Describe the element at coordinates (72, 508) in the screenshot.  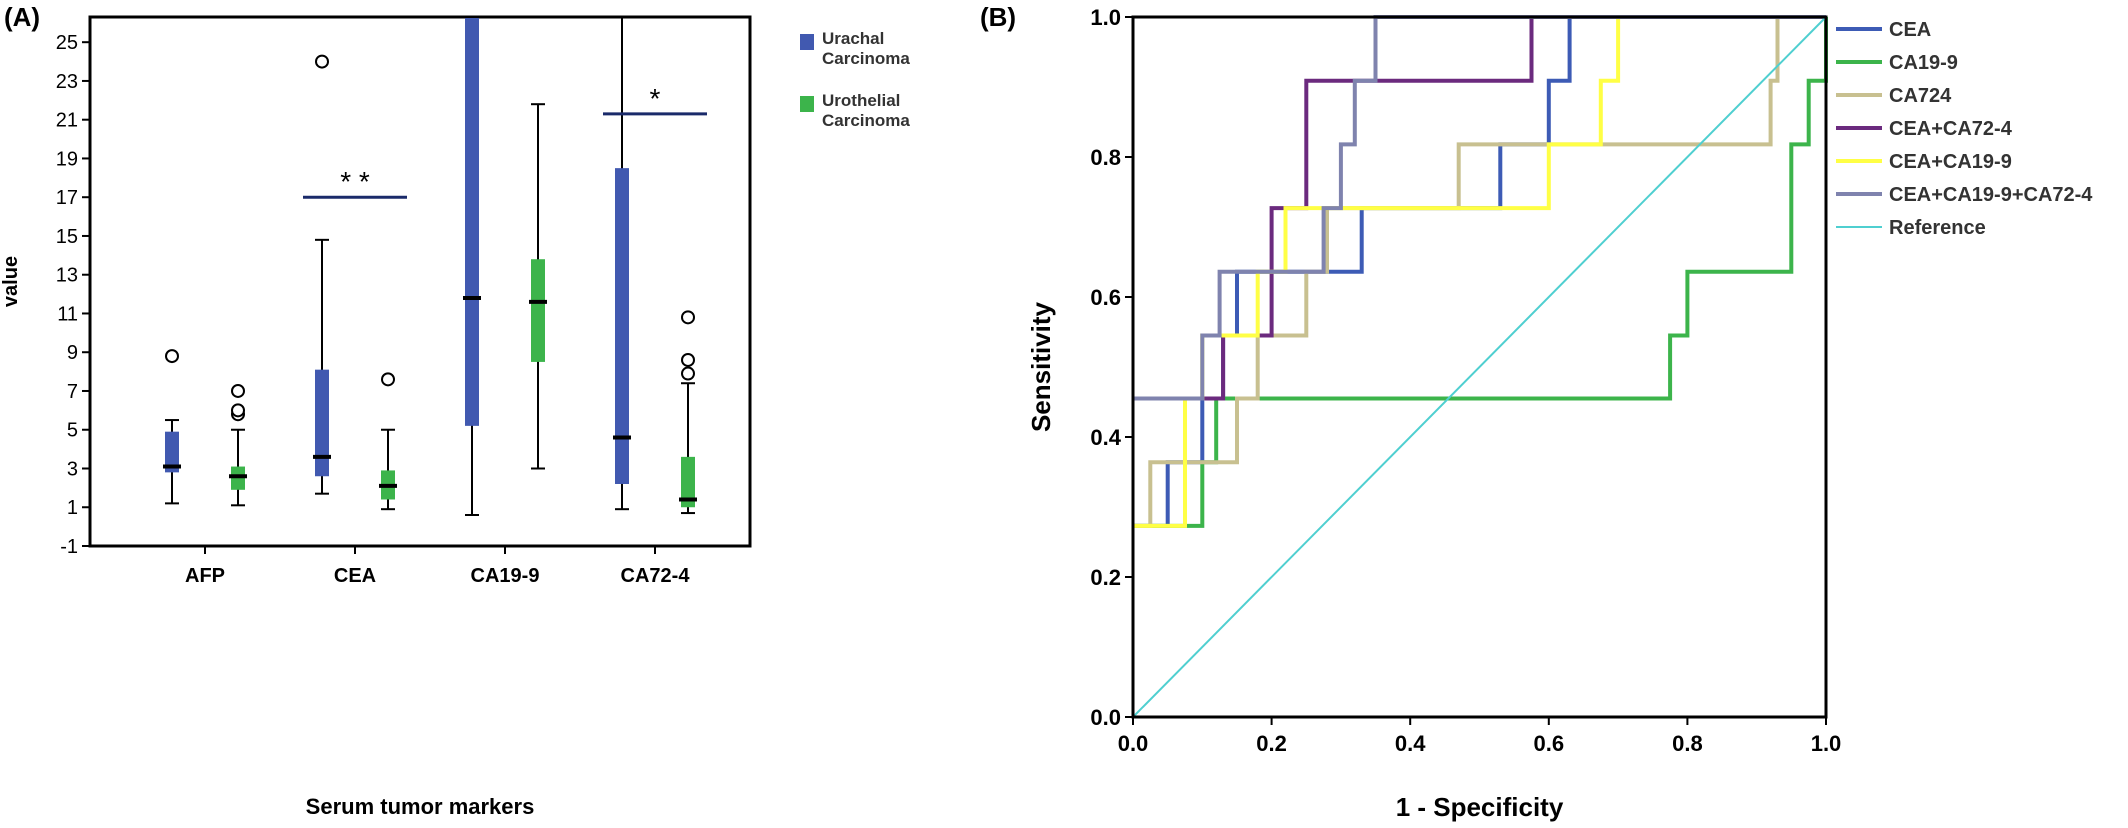
I see `y-tick-label: 1` at that location.